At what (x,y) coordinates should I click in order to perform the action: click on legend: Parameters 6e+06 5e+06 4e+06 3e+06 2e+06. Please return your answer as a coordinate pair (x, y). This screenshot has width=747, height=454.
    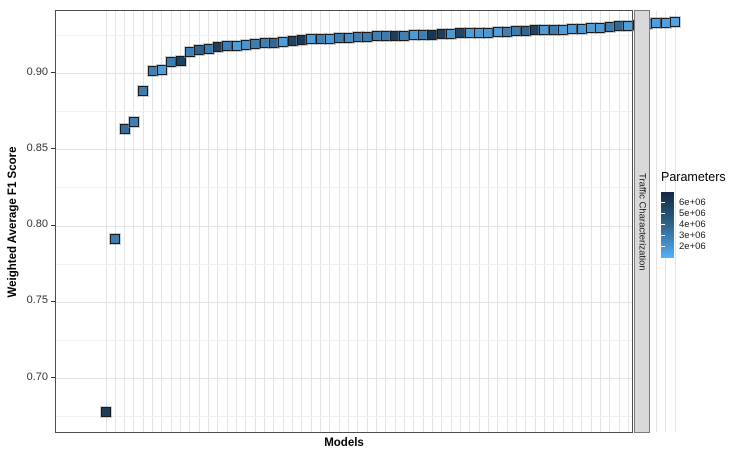
    Looking at the image, I should click on (702, 214).